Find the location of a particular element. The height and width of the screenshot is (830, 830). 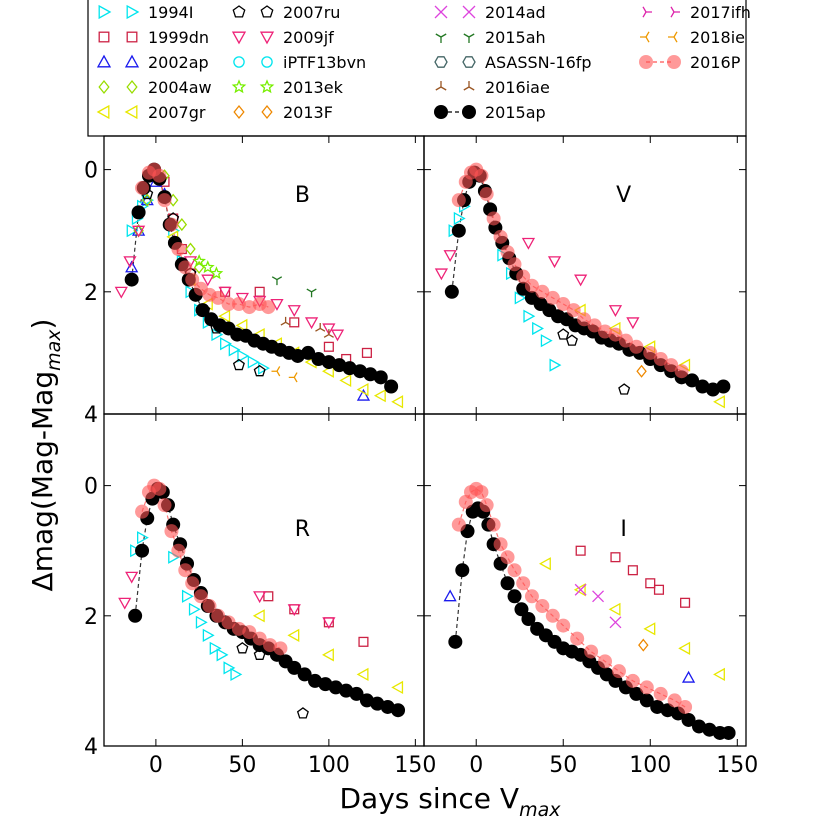

legend-item-2016iae: 2016iae is located at coordinates (492, 87).